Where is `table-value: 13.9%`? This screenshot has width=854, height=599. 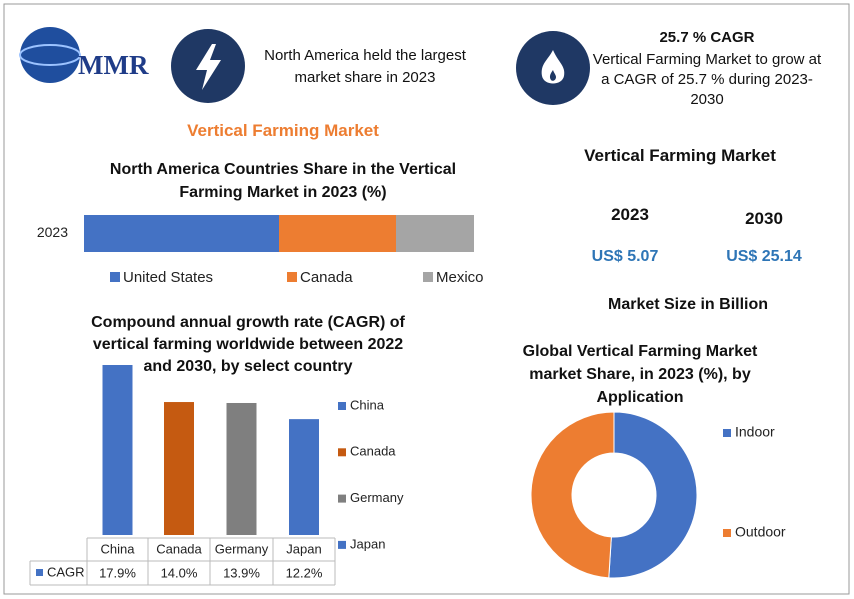 table-value: 13.9% is located at coordinates (241, 572).